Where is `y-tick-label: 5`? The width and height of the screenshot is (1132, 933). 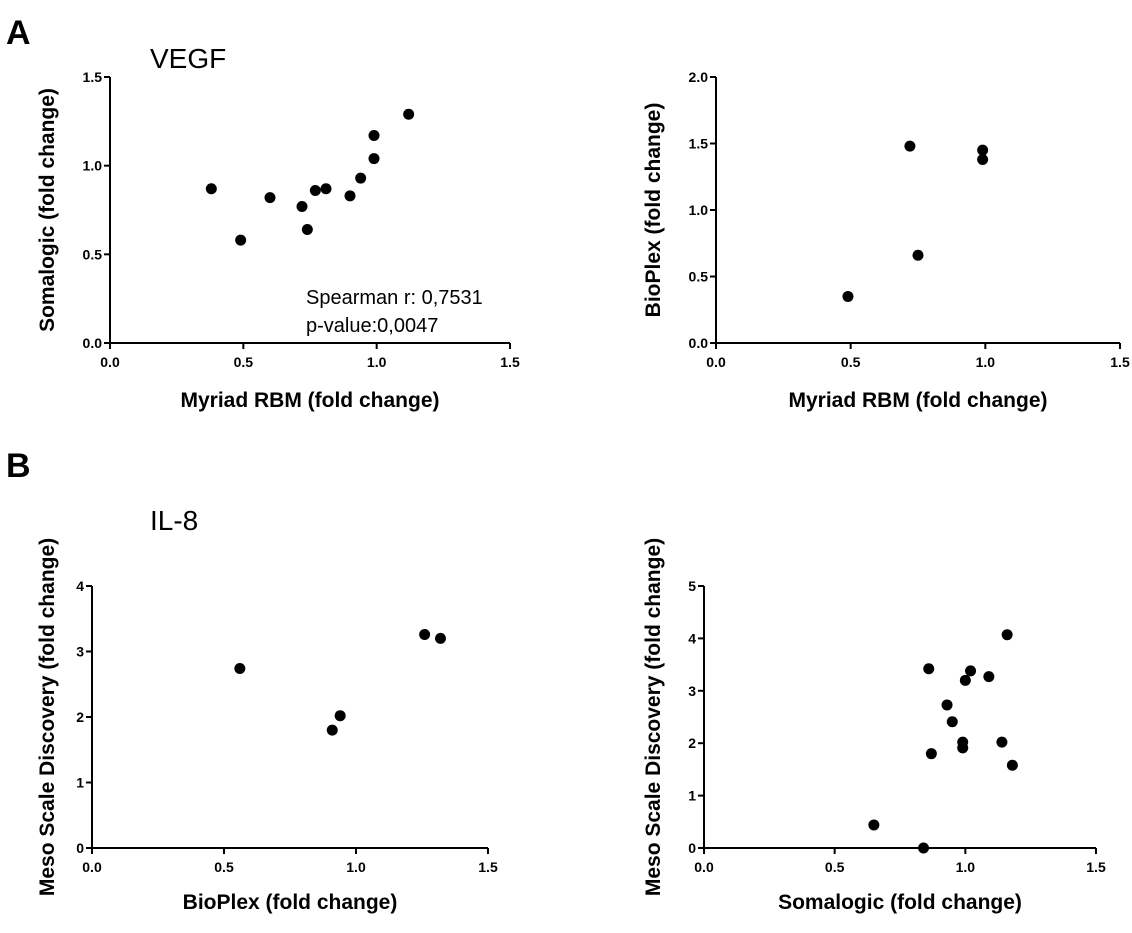 y-tick-label: 5 is located at coordinates (692, 586).